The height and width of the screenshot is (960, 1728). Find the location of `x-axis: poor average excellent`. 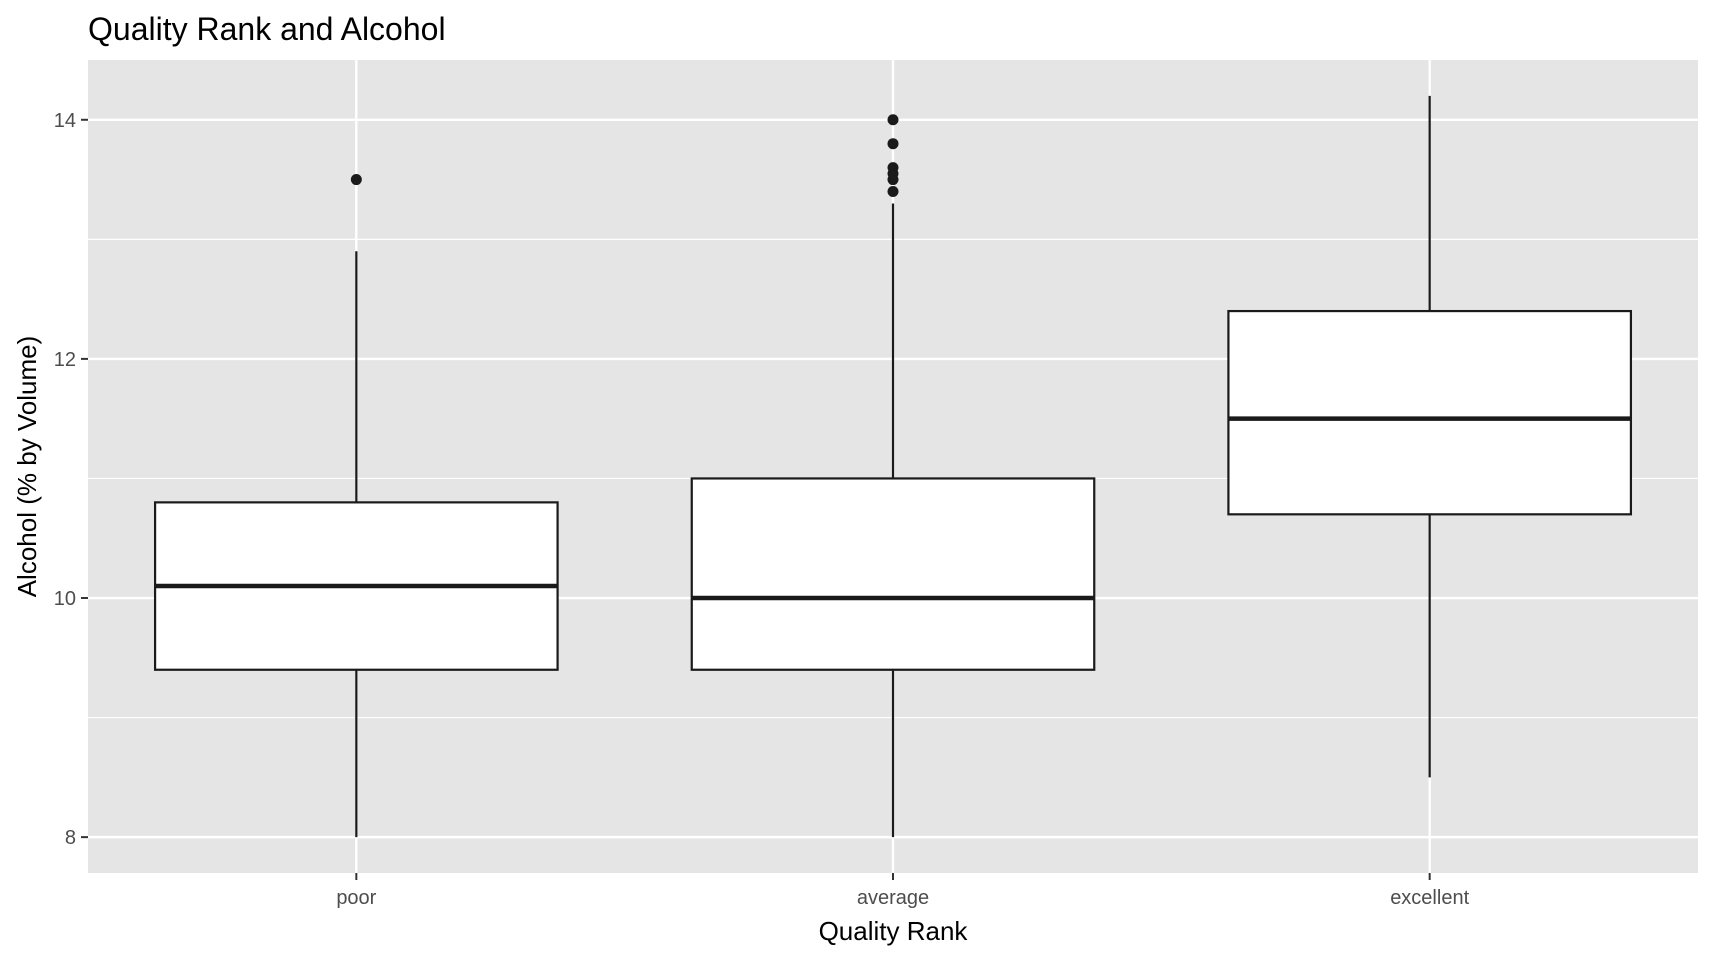

x-axis: poor average excellent is located at coordinates (903, 891).